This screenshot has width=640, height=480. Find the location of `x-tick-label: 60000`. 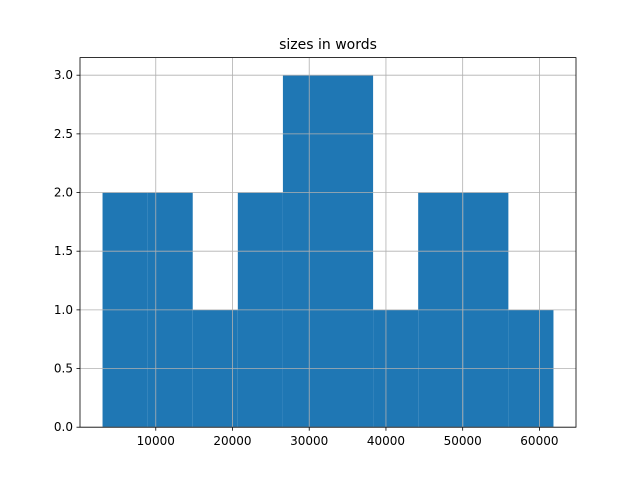

x-tick-label: 60000 is located at coordinates (539, 441).